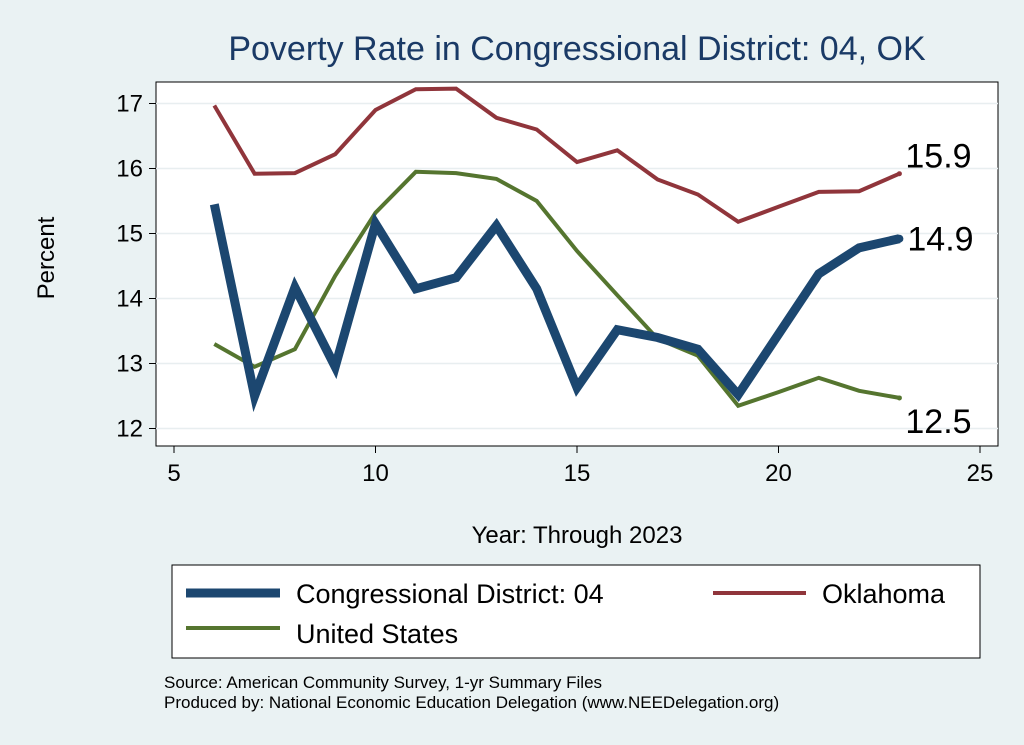  What do you see at coordinates (129, 234) in the screenshot?
I see `y-tick-label: 15` at bounding box center [129, 234].